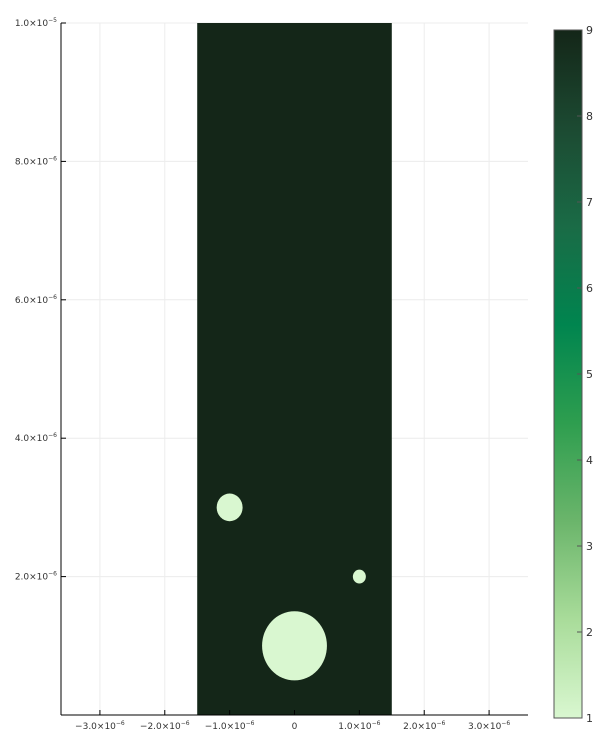  Describe the element at coordinates (589, 374) in the screenshot. I see `colorbar-tick-label: 5` at that location.